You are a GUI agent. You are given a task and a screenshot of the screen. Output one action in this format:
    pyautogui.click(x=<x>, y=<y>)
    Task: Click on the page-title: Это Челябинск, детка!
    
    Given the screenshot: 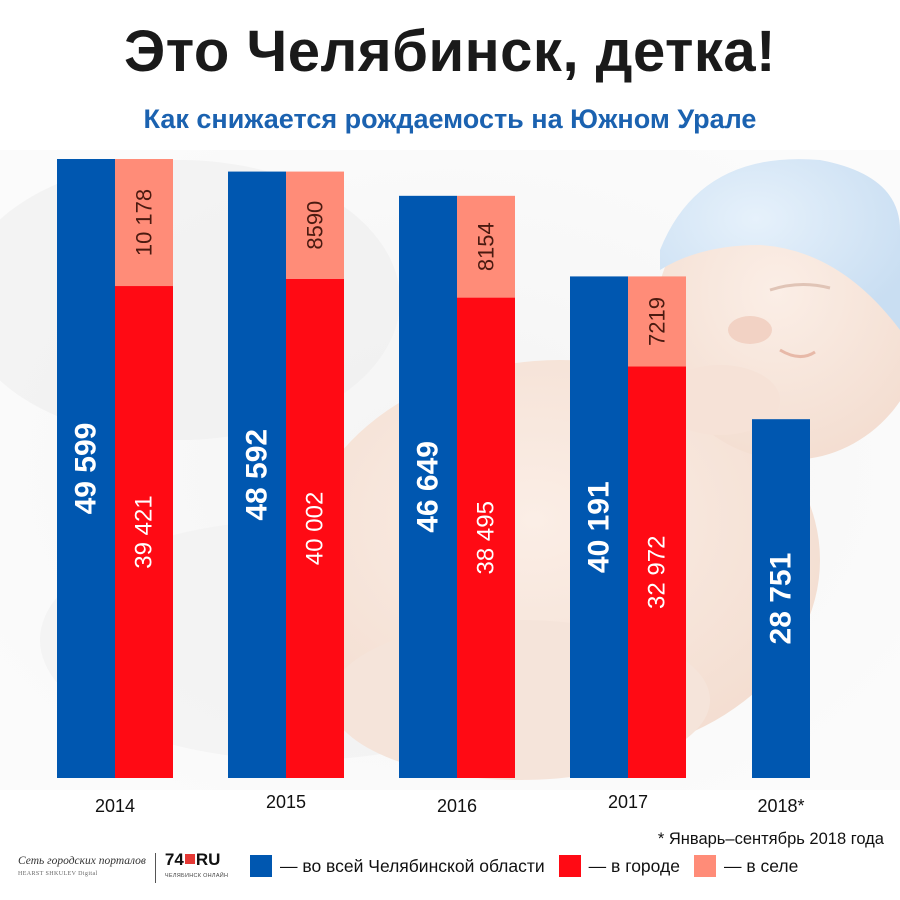 What is the action you would take?
    pyautogui.click(x=450, y=51)
    